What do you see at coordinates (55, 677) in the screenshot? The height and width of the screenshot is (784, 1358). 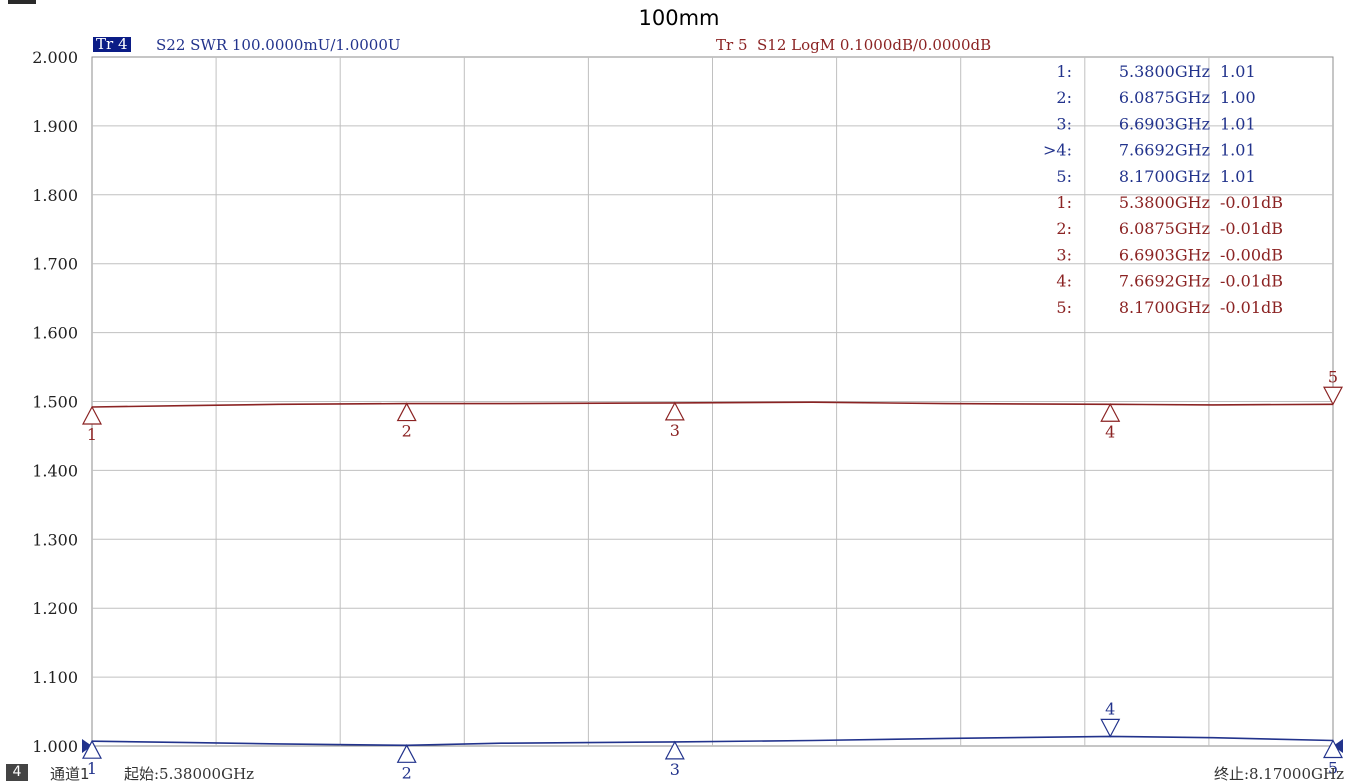 I see `y-tick-label: 1.100` at bounding box center [55, 677].